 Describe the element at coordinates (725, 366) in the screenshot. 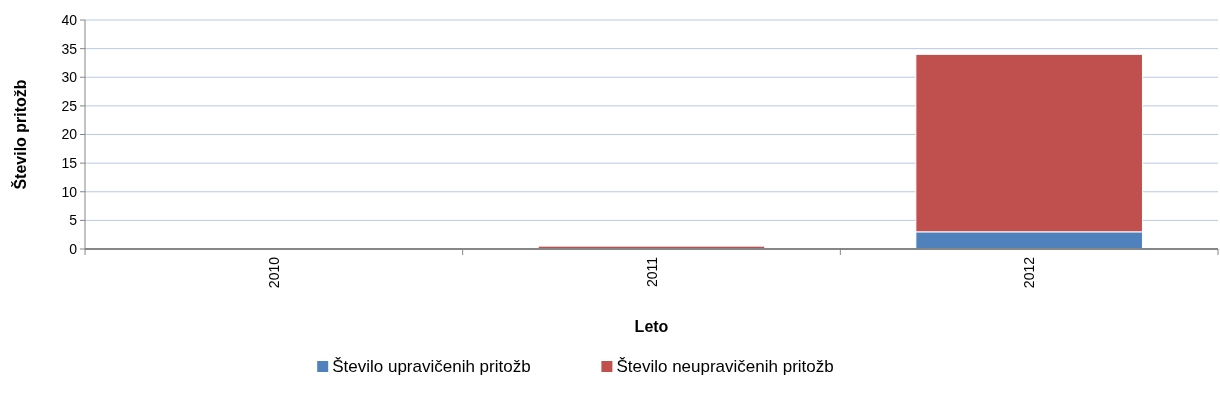

I see `legend-label: Število neupravičenih pritožb` at that location.